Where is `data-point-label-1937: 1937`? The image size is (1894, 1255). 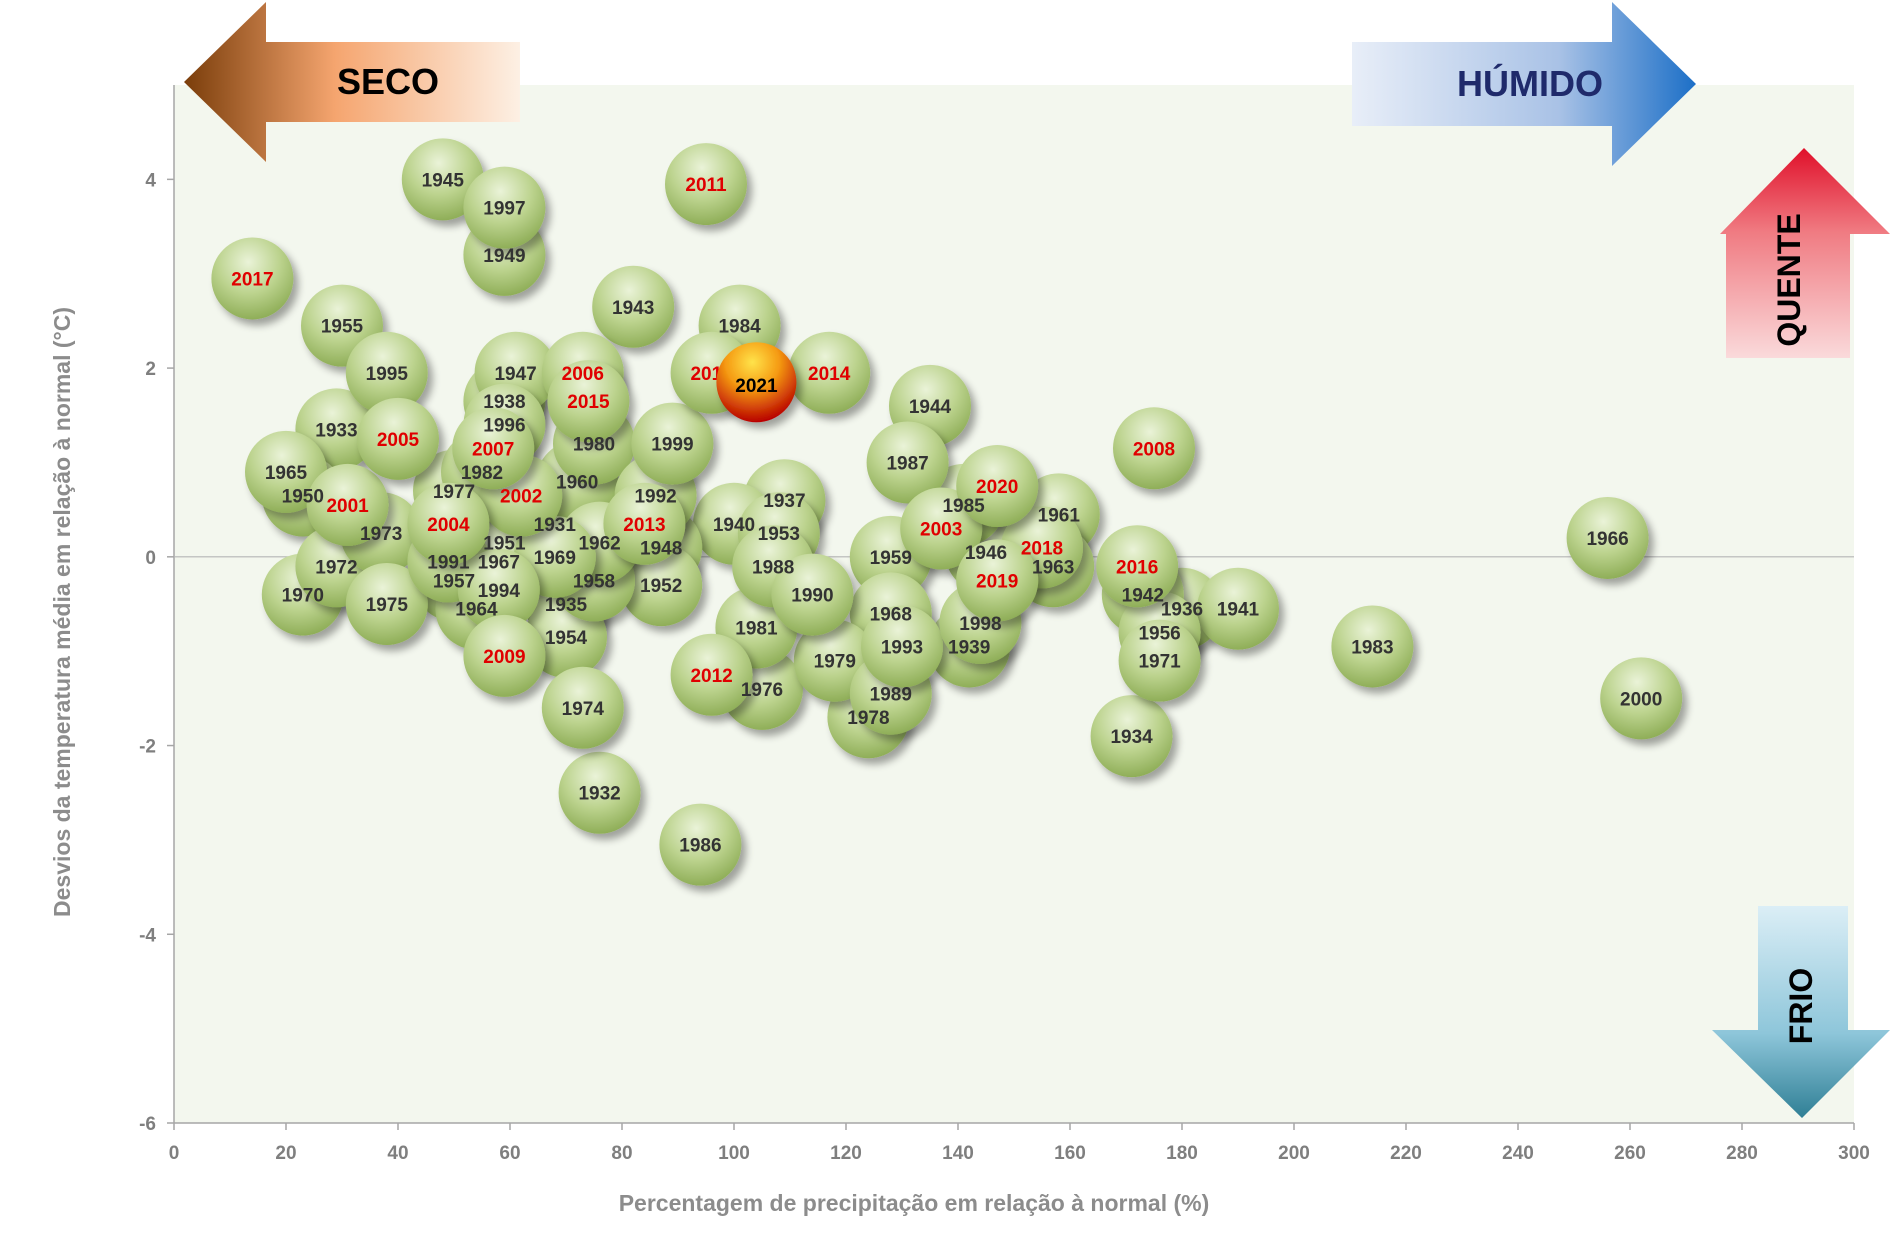
data-point-label-1937: 1937 is located at coordinates (784, 501).